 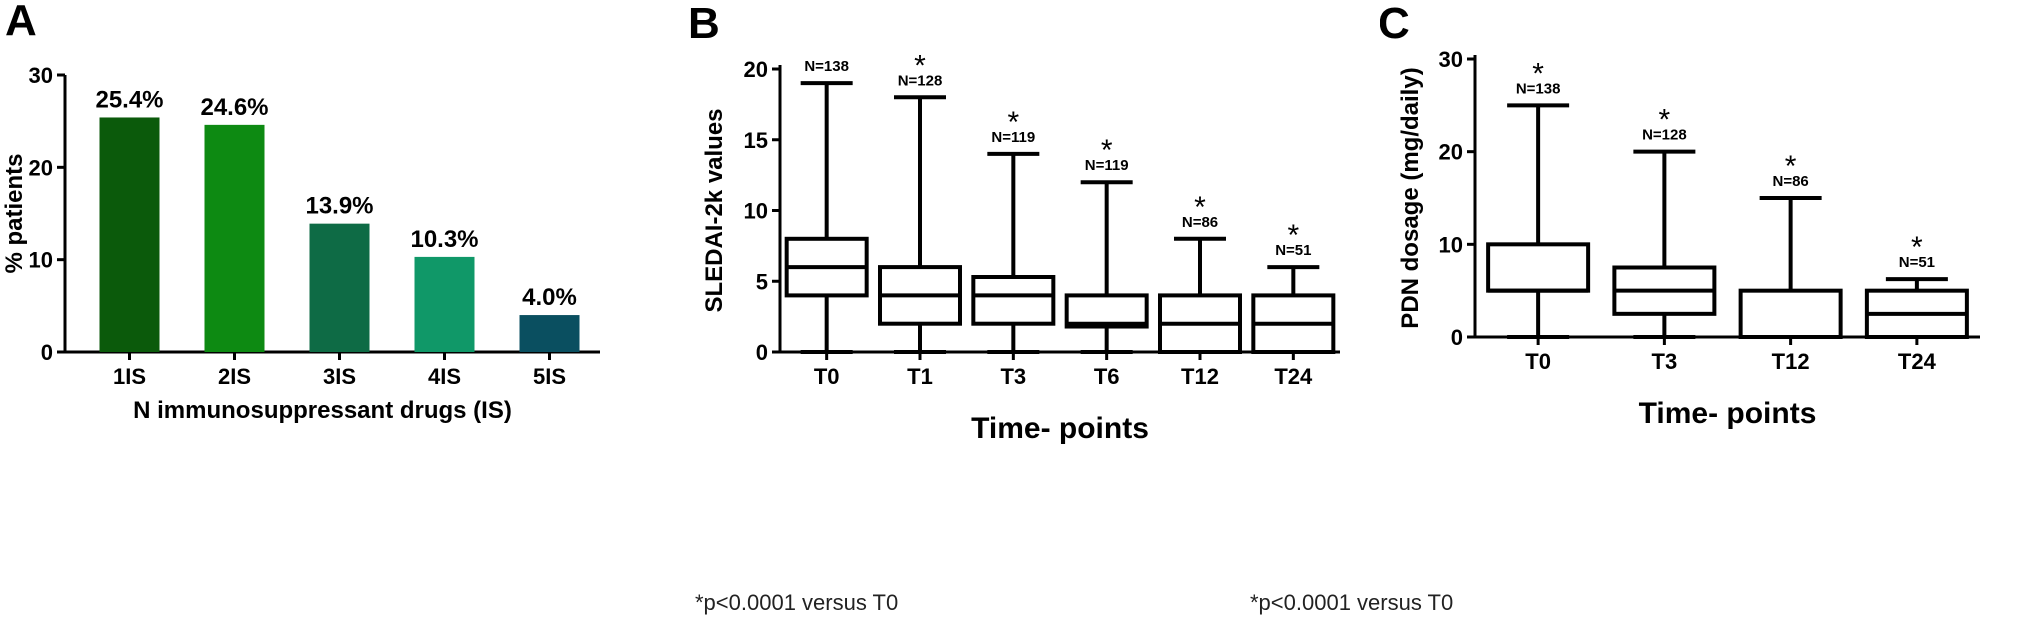 What do you see at coordinates (756, 140) in the screenshot?
I see `y-tick-label: 15` at bounding box center [756, 140].